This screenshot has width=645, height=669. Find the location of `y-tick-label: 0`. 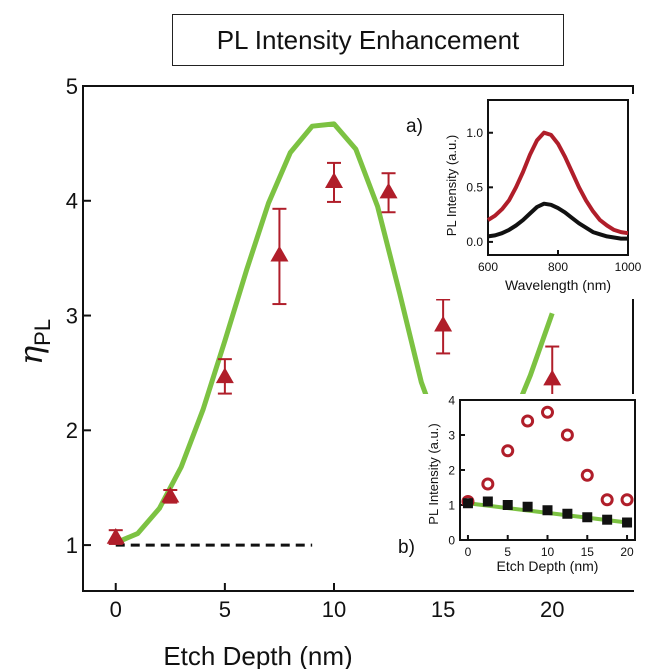

y-tick-label: 0 is located at coordinates (451, 540).